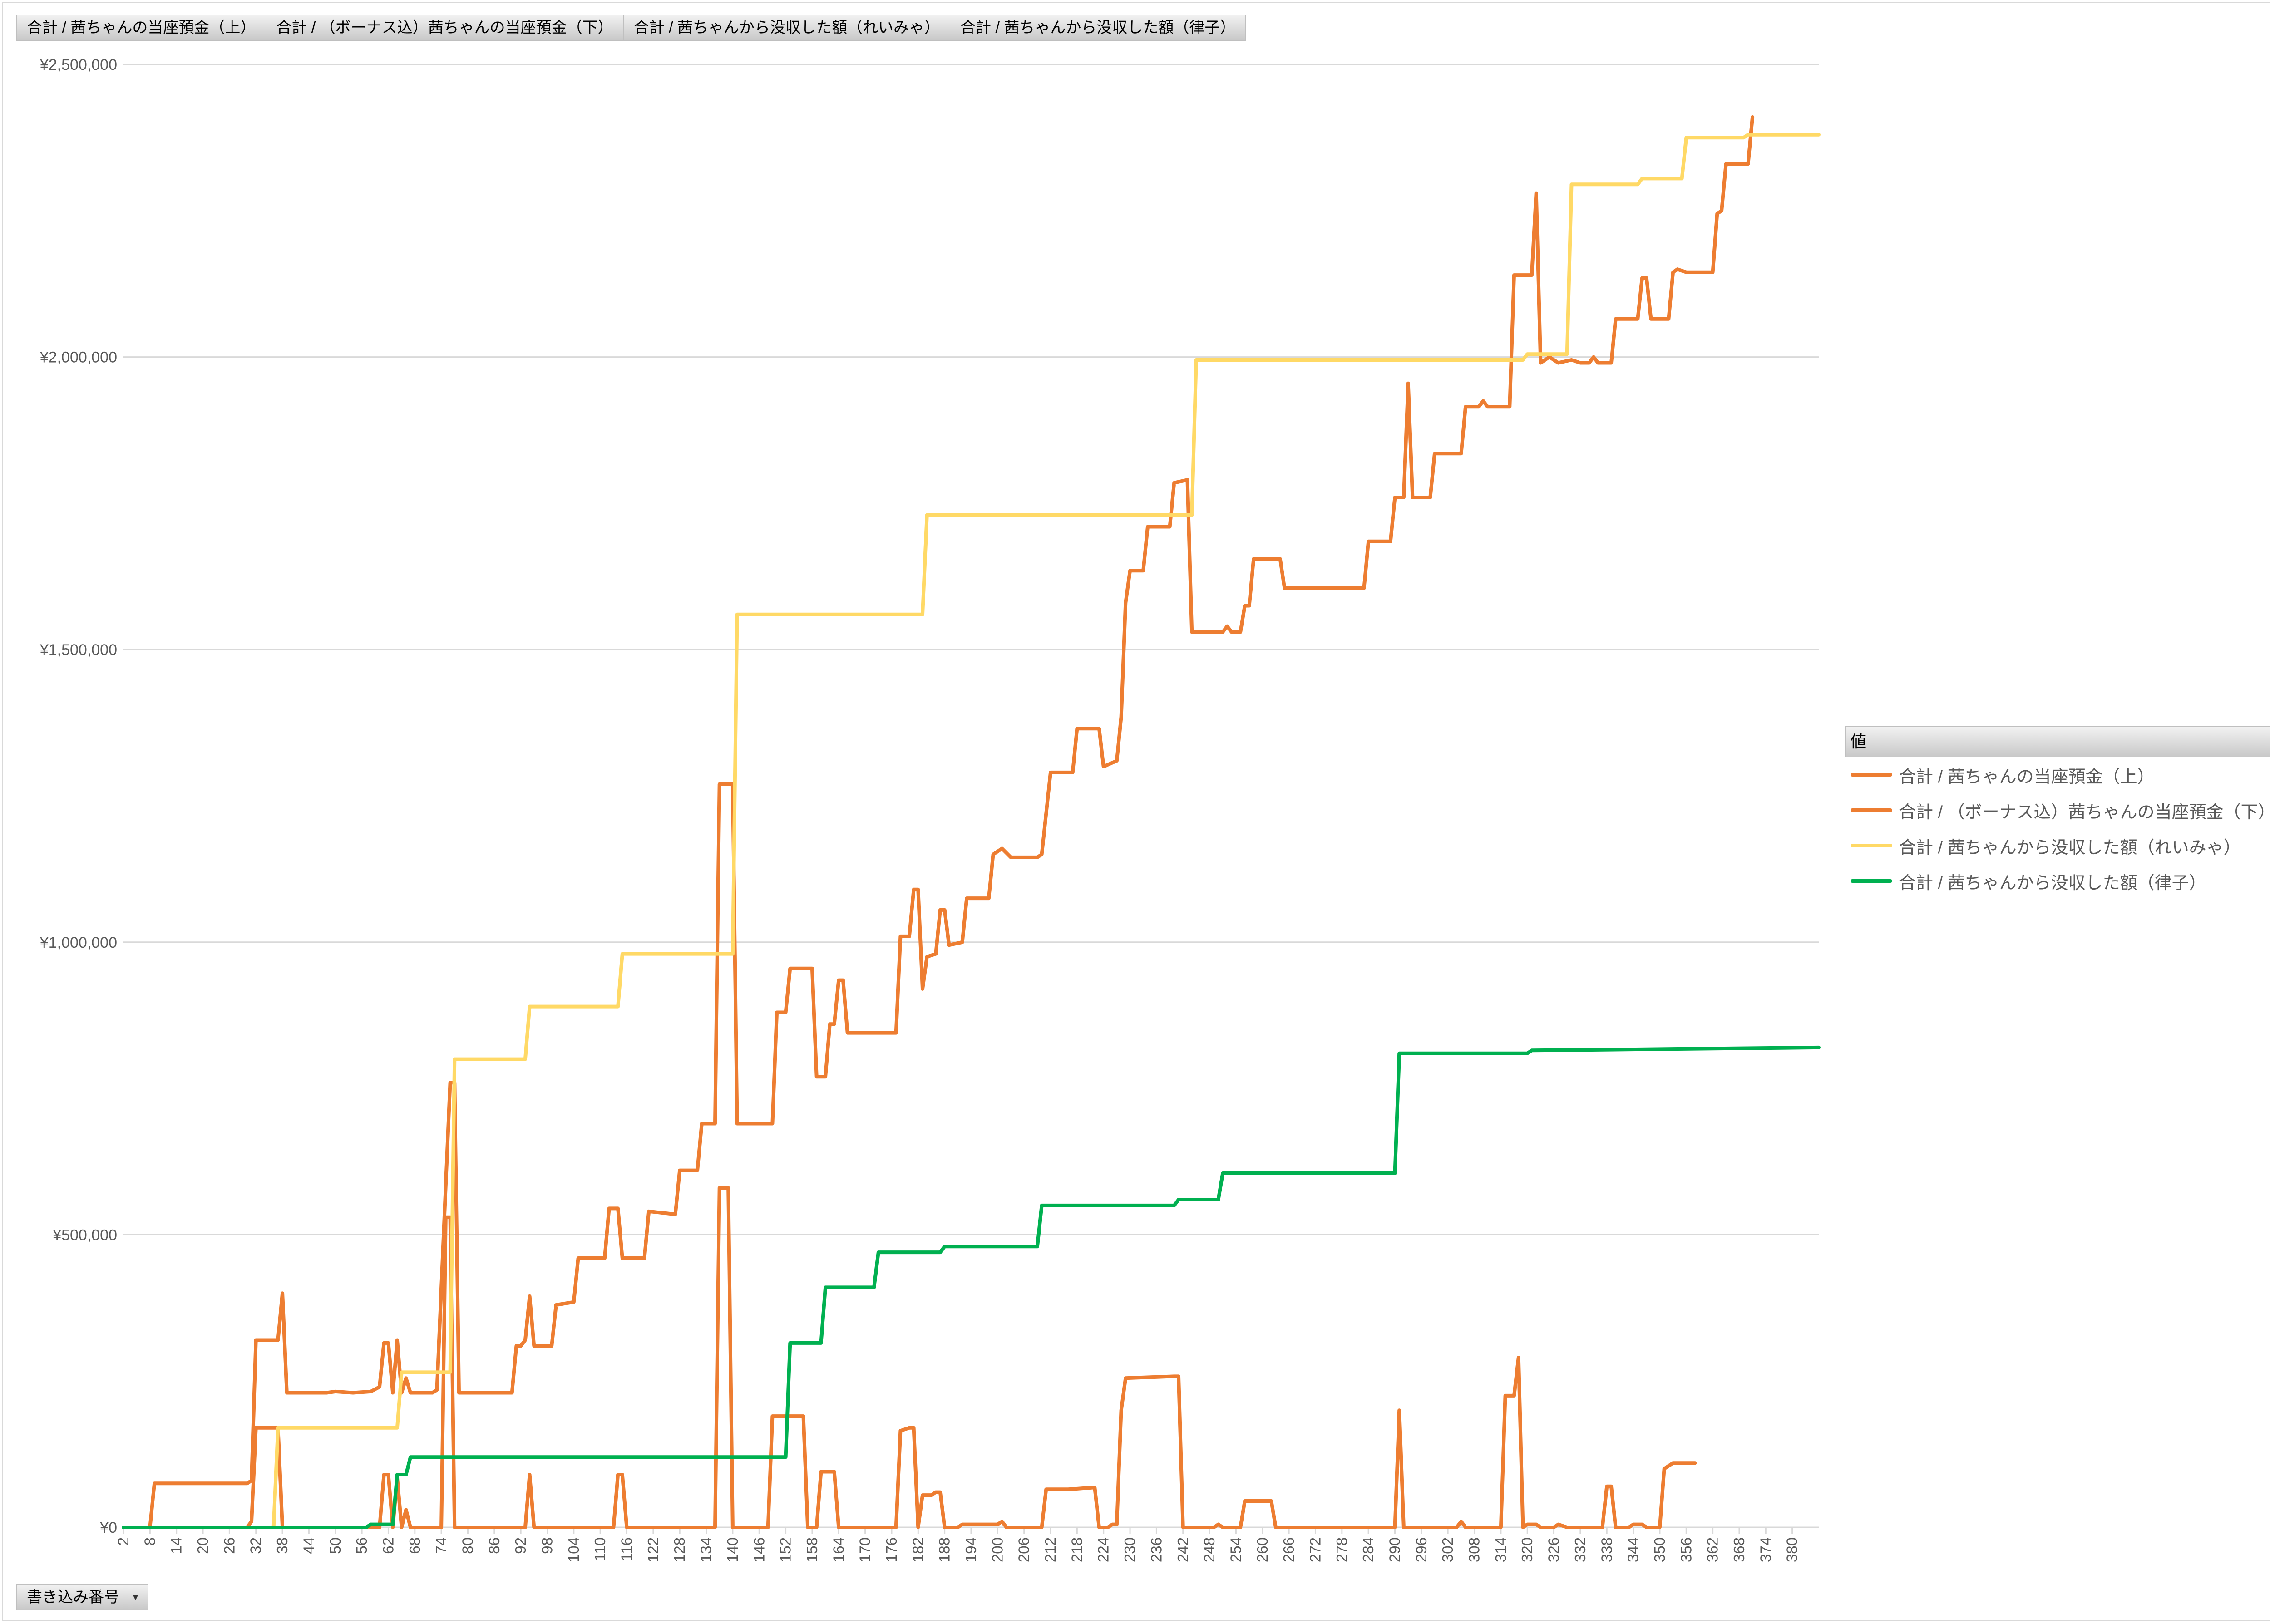  I want to click on legend-item: 合計 / （ボーナス込）茜ちゃんの当座預金（下）, so click(2057, 810).